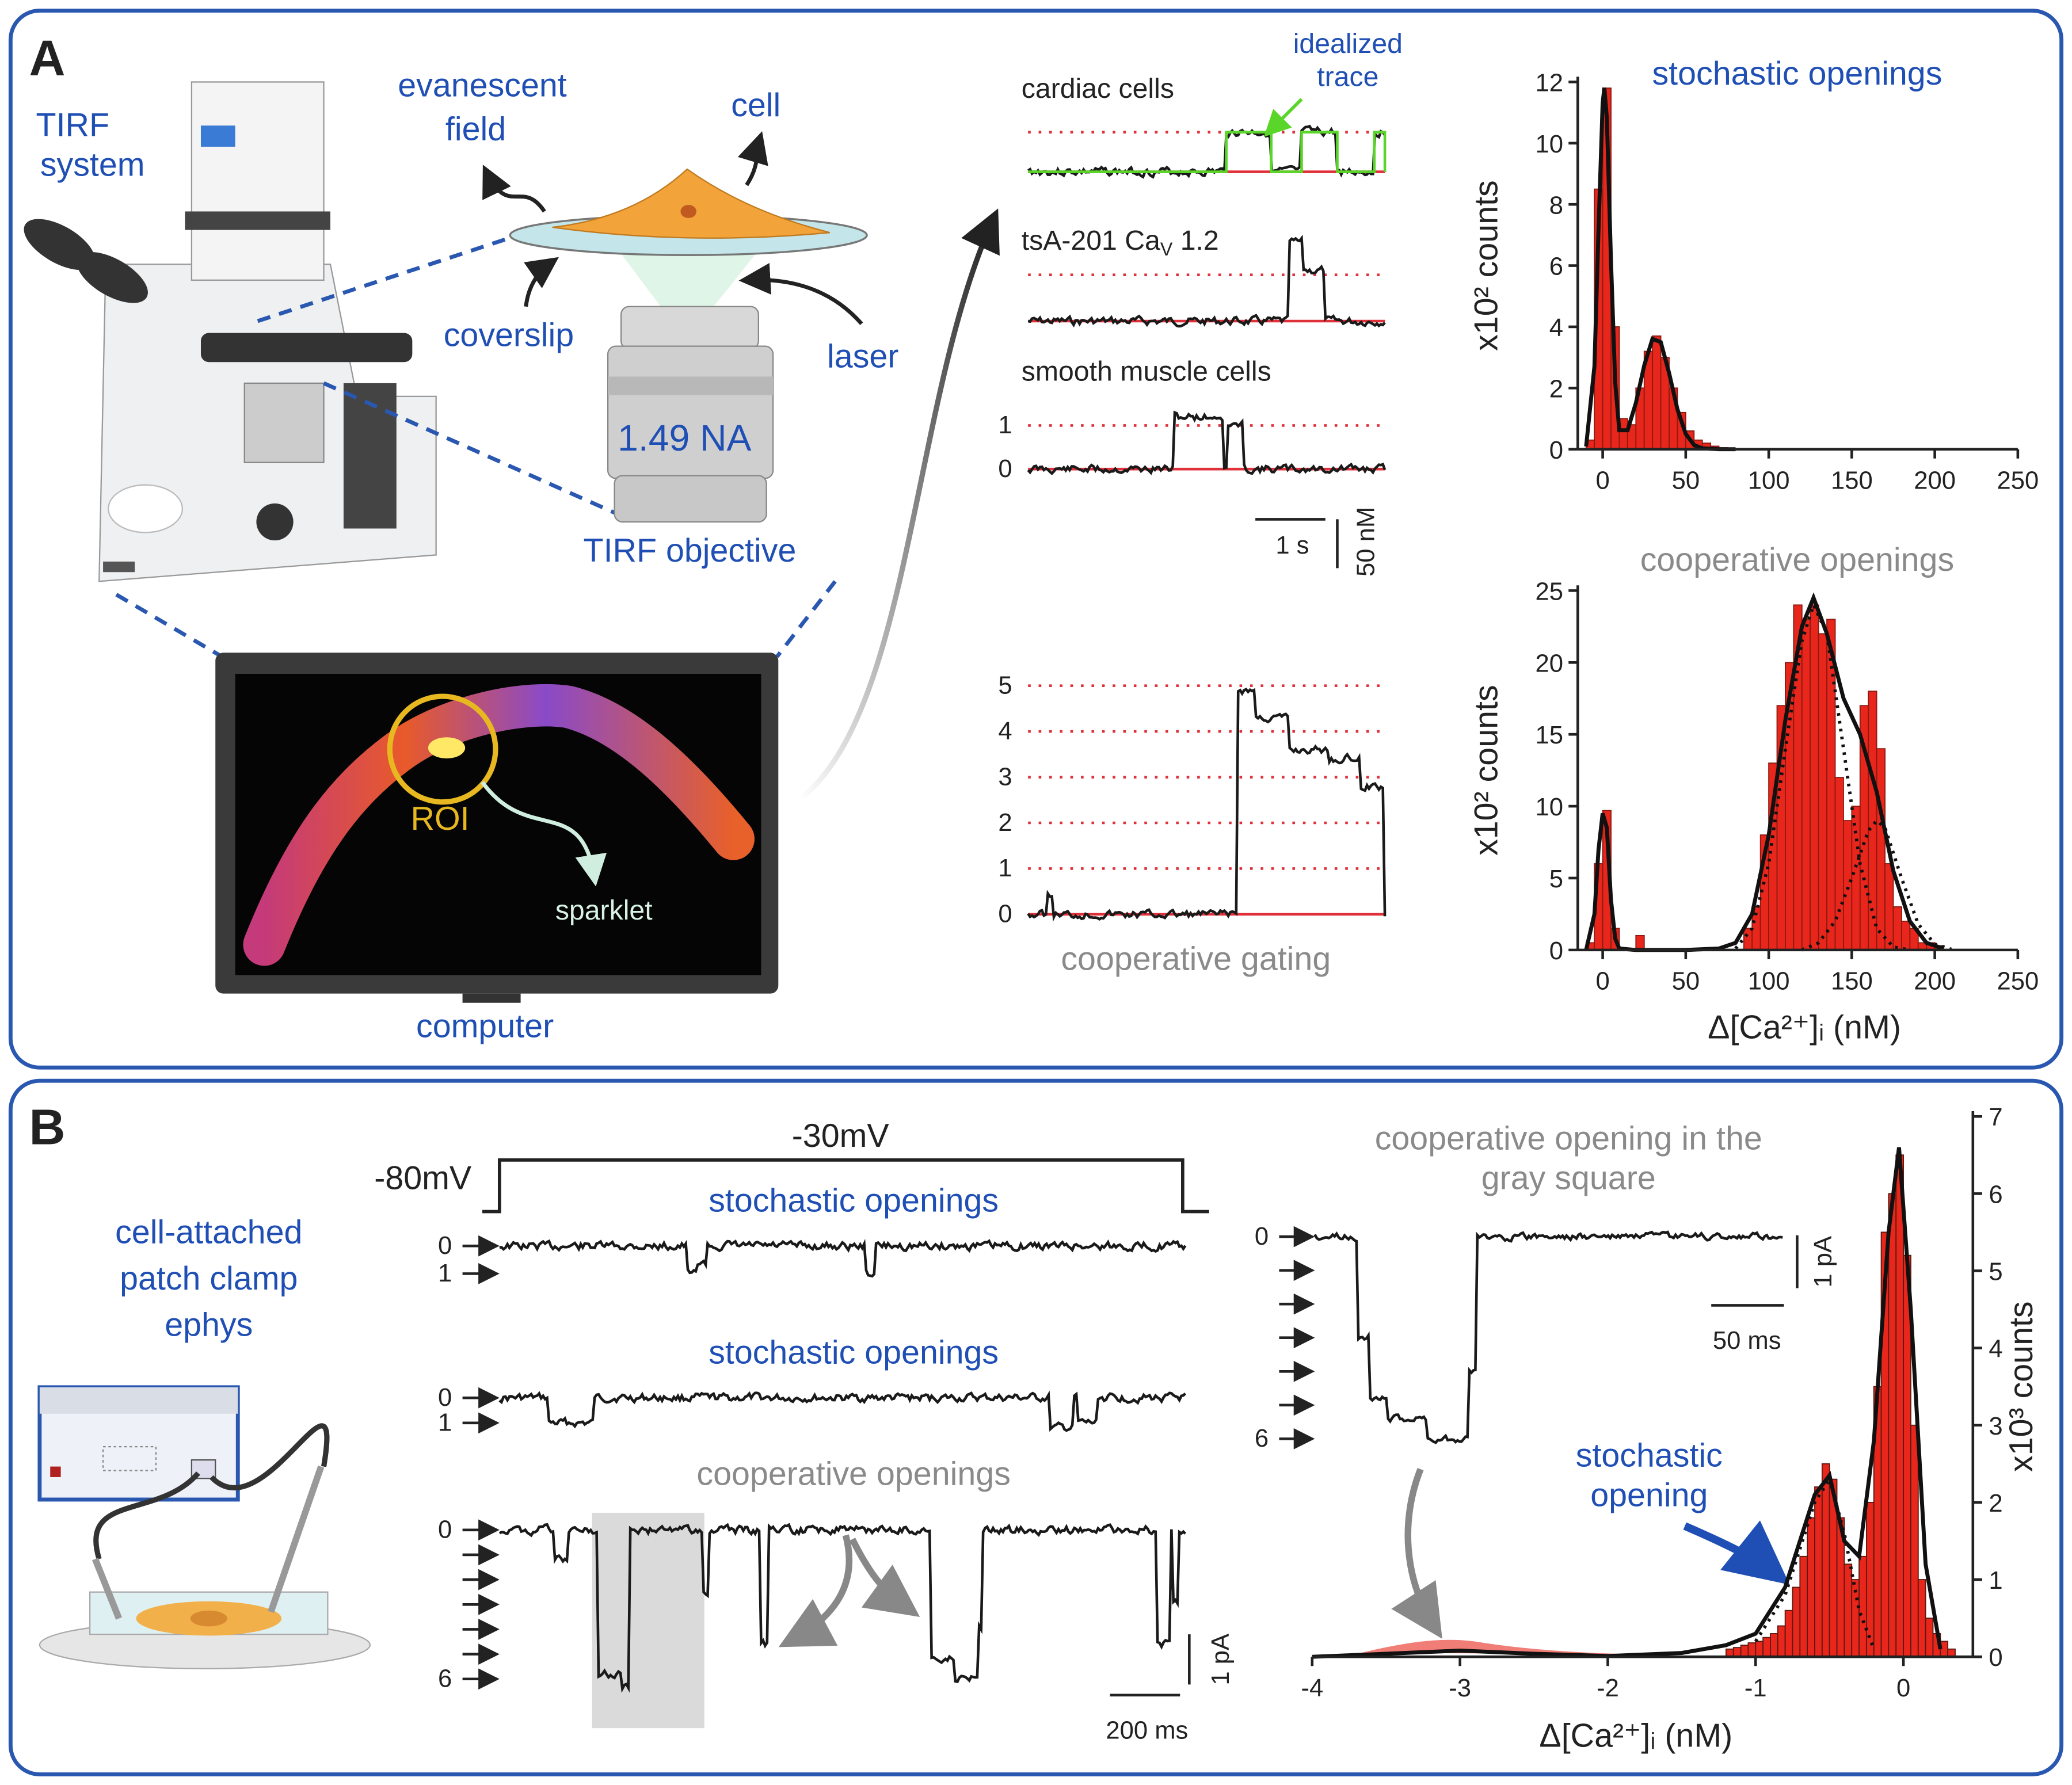  I want to click on chart-title: gray square, so click(1568, 1178).